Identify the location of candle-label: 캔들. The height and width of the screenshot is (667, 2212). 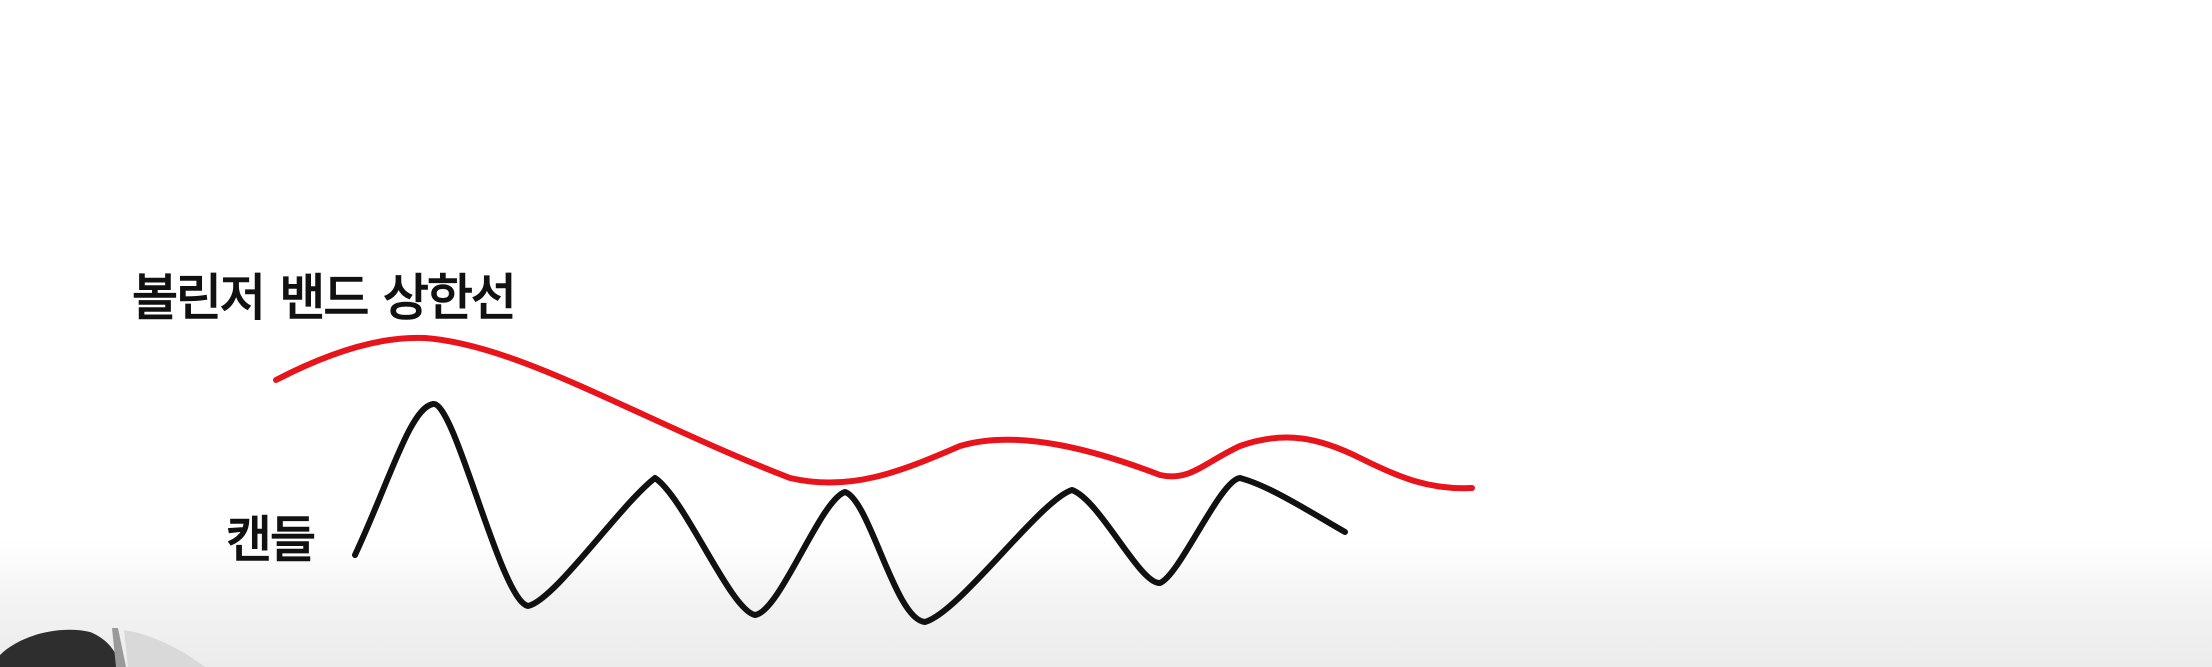
(271, 540).